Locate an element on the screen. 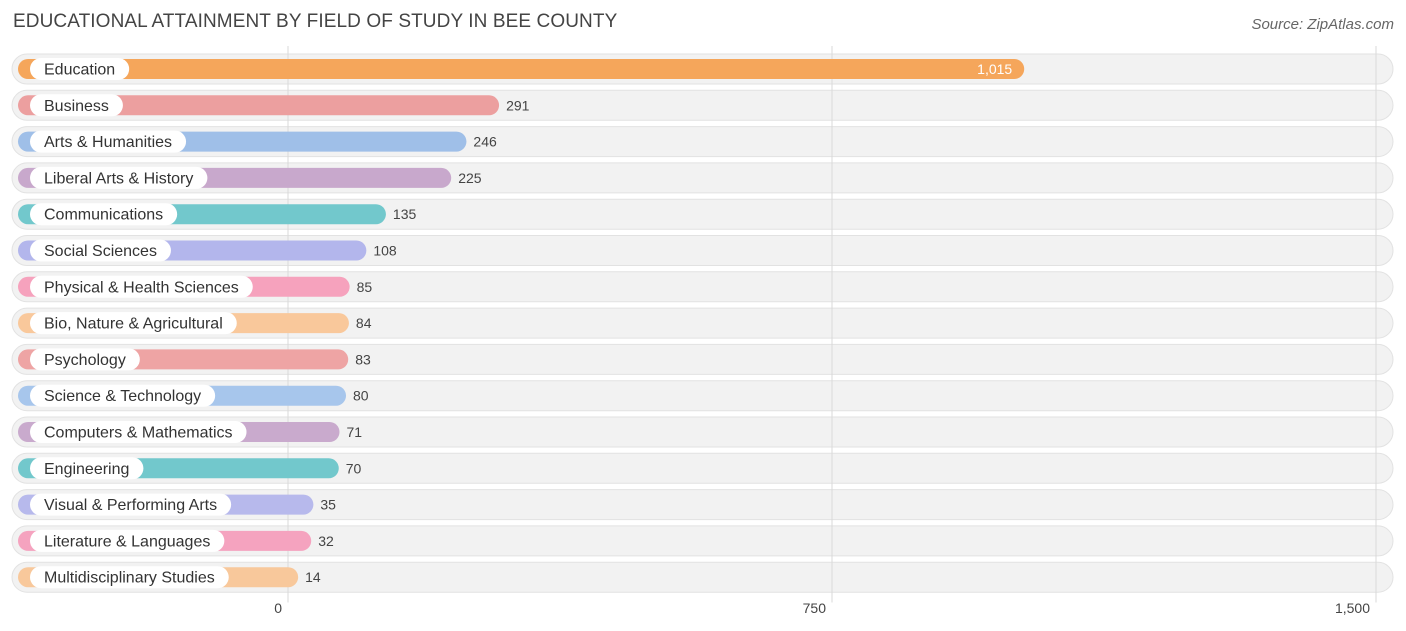  category-label: Social Sciences is located at coordinates (100, 251).